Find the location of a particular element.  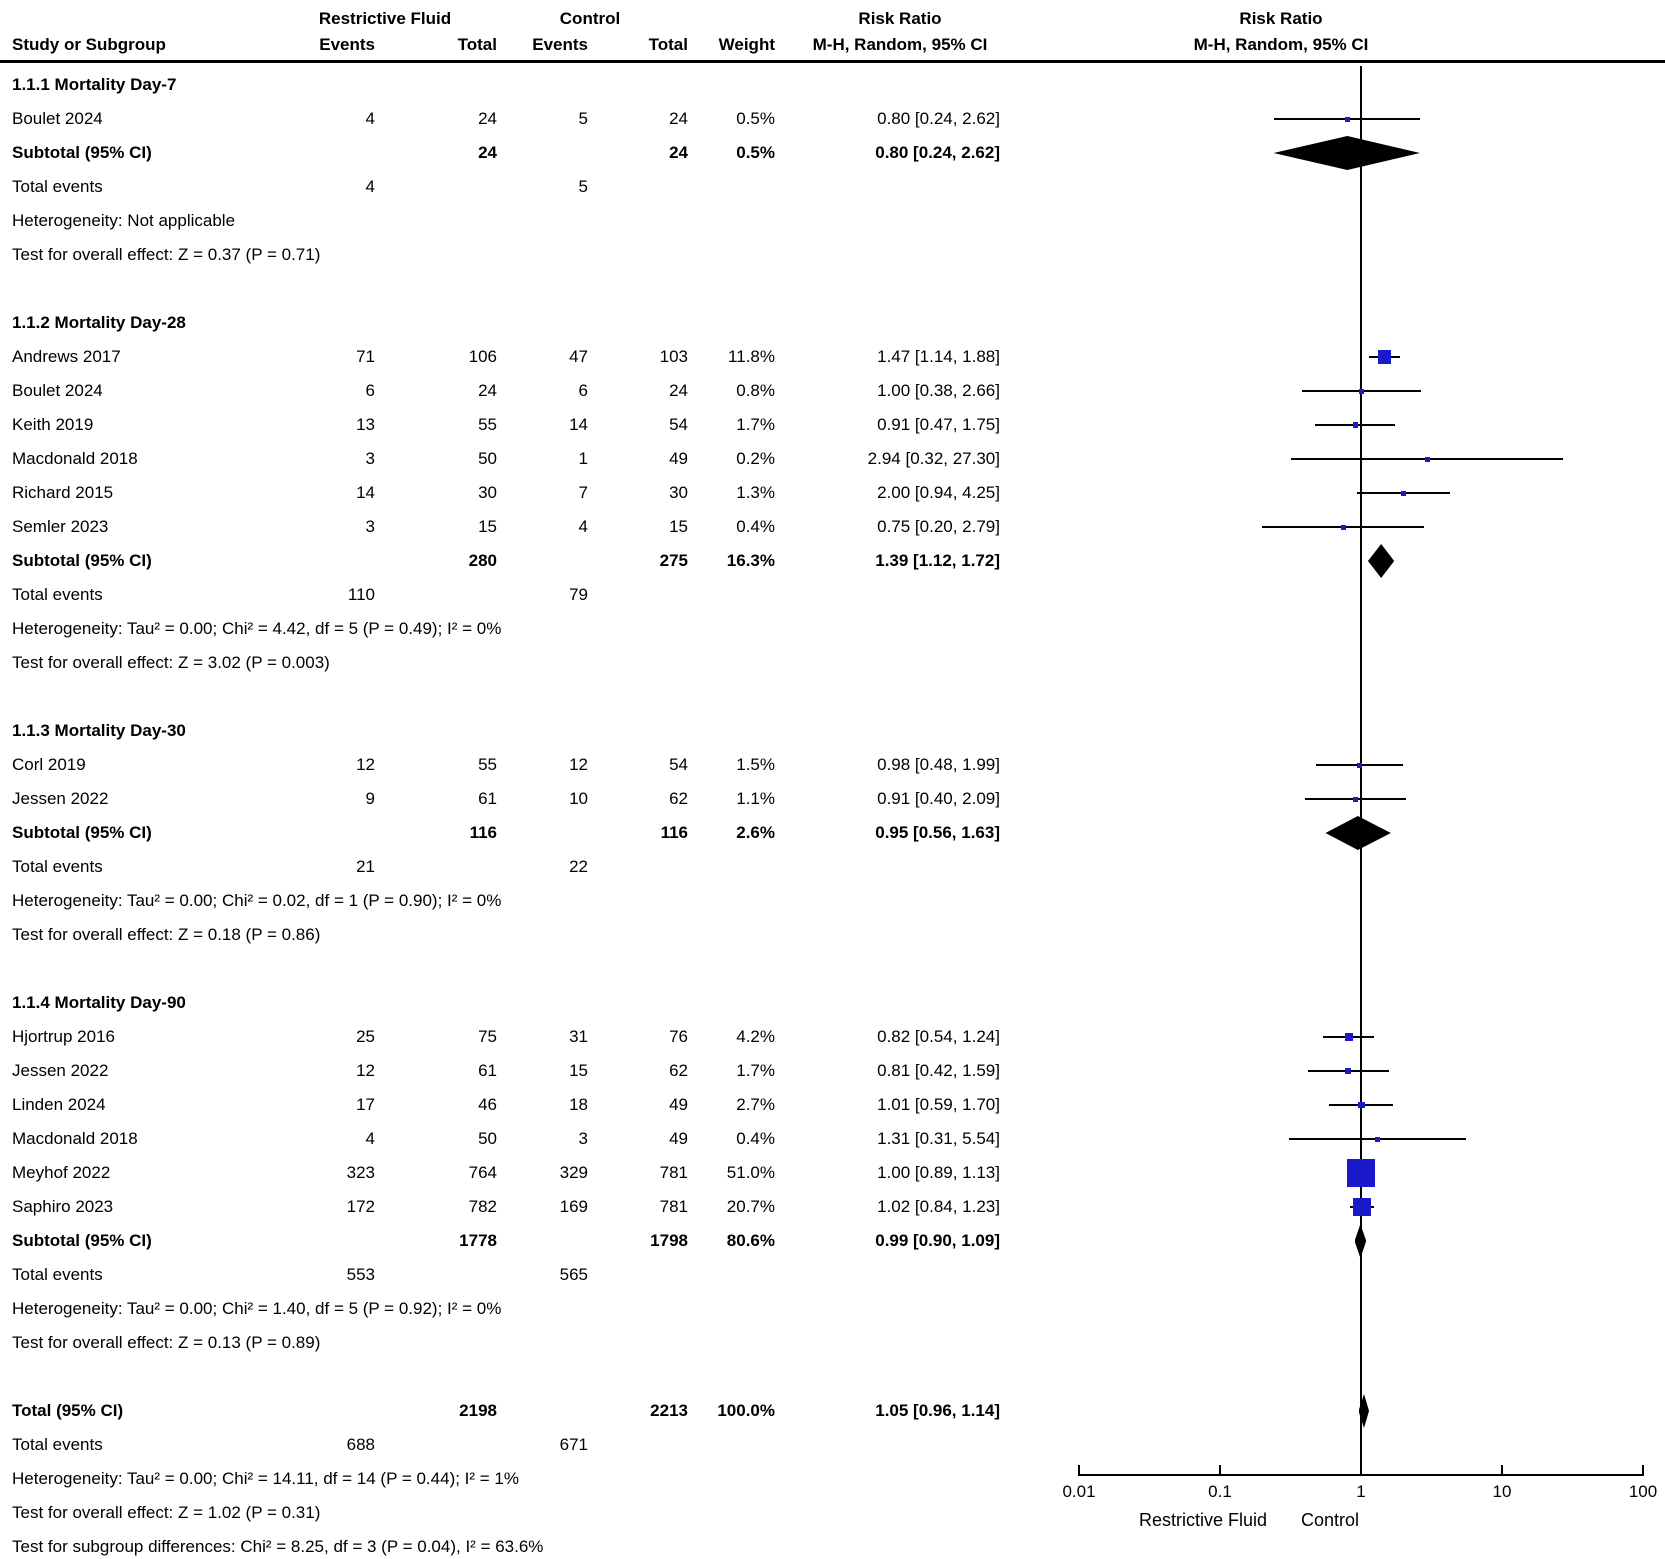

ci-text: 1.01 [0.59, 1.70] is located at coordinates (938, 1104).